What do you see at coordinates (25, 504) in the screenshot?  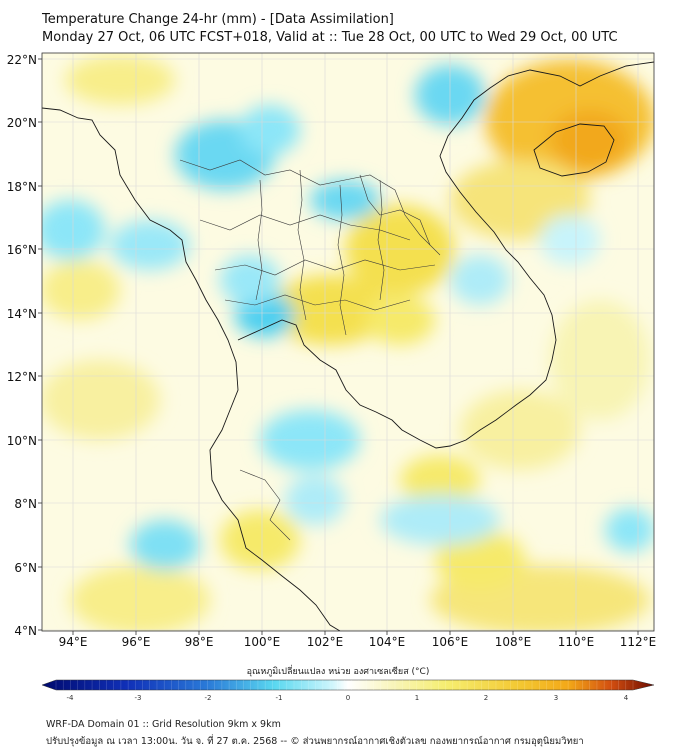 I see `lat-tick-label: 8°N` at bounding box center [25, 504].